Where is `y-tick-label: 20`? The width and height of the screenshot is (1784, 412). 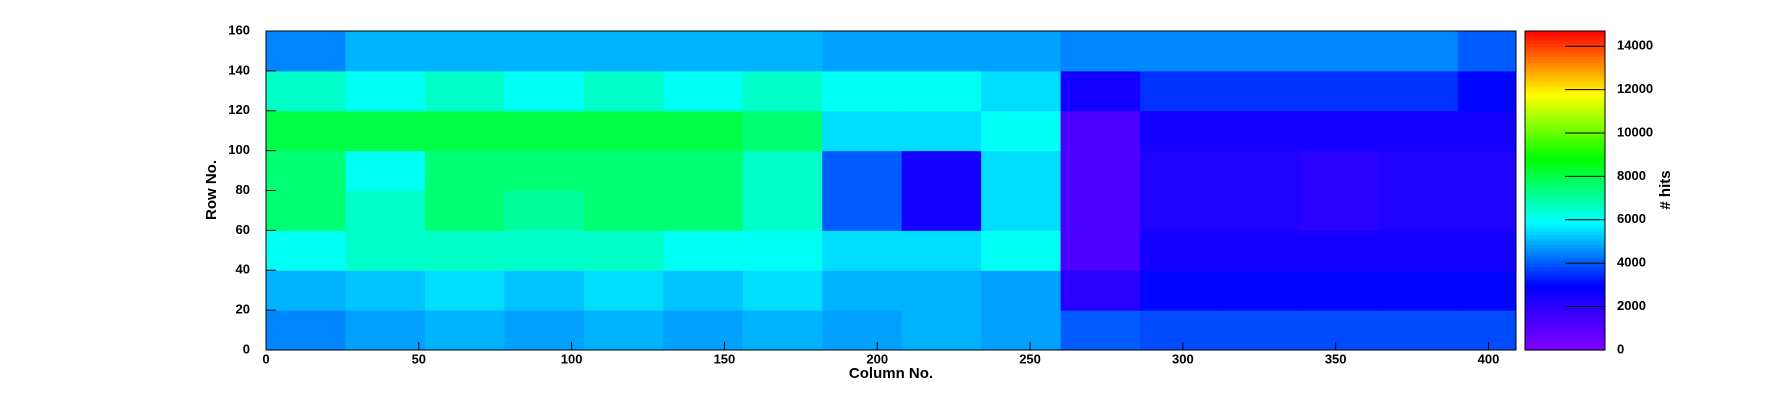 y-tick-label: 20 is located at coordinates (243, 309).